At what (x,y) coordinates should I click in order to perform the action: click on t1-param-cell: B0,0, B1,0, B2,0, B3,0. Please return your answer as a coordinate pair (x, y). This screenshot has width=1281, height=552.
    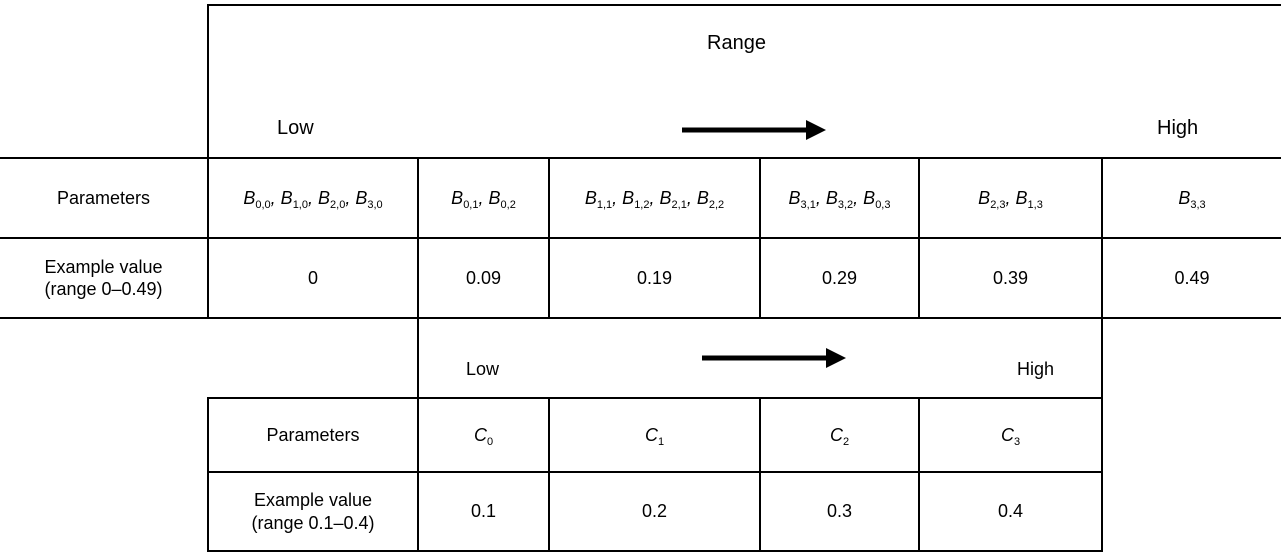
    Looking at the image, I should click on (313, 198).